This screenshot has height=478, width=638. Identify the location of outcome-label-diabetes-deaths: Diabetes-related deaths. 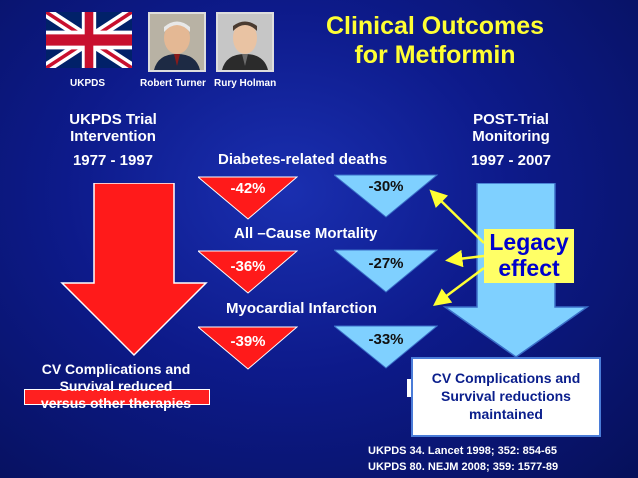
(303, 159).